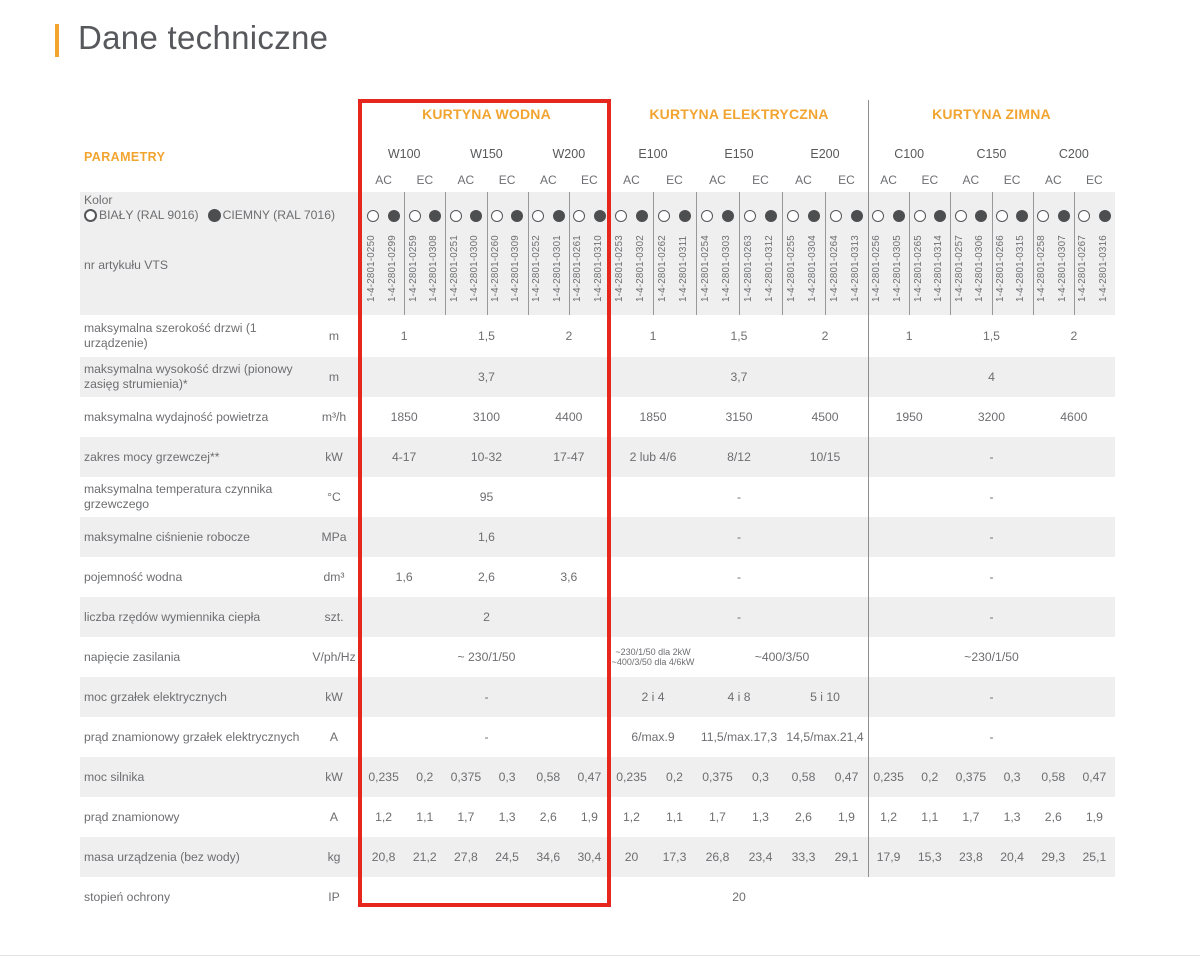  What do you see at coordinates (334, 617) in the screenshot?
I see `row-unit: szt.` at bounding box center [334, 617].